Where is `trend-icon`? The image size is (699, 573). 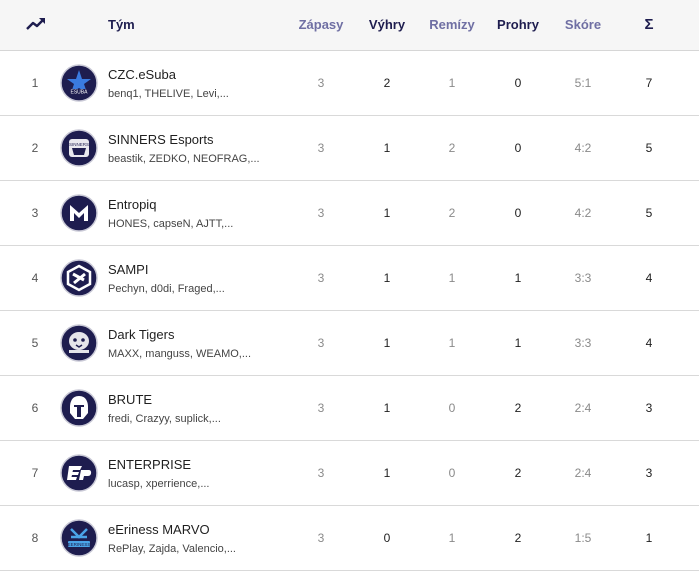
trend-icon is located at coordinates (37, 25).